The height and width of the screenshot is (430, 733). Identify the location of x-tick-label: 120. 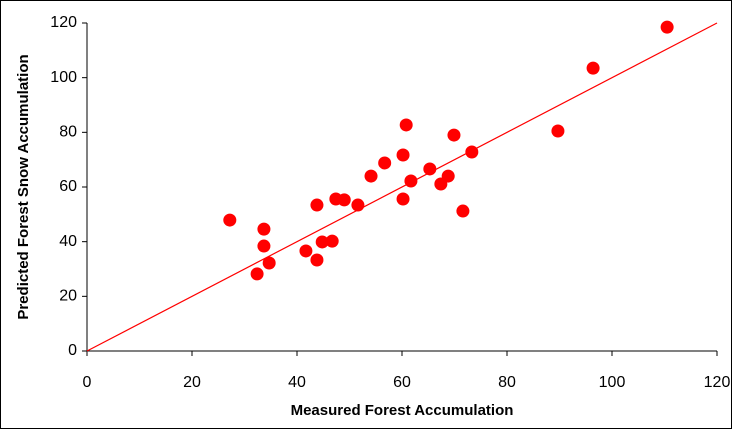
(717, 382).